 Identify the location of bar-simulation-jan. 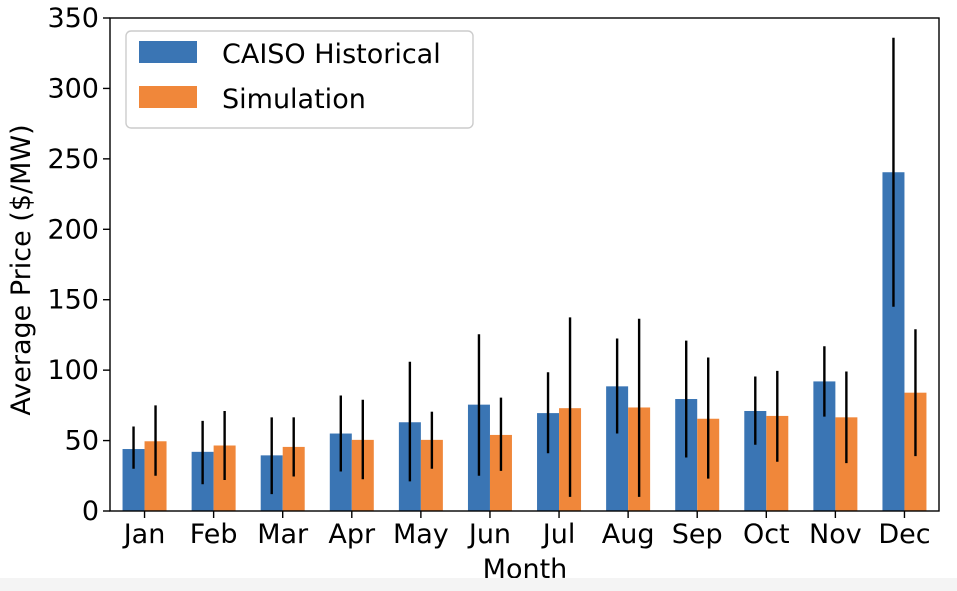
(155, 476).